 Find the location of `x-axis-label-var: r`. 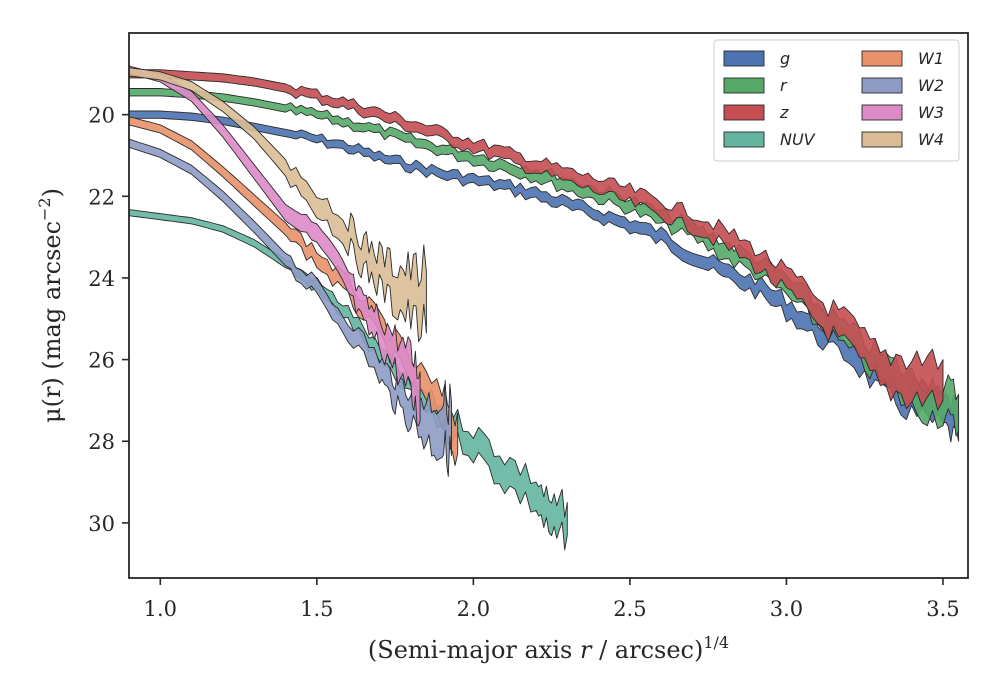

x-axis-label-var: r is located at coordinates (586, 650).